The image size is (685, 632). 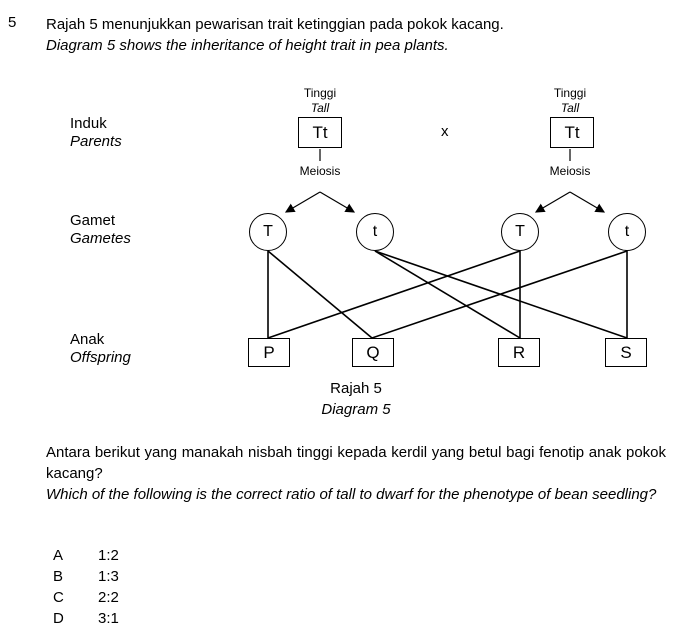 I want to click on row-label-gametes: Gamet Gametes, so click(x=100, y=230).